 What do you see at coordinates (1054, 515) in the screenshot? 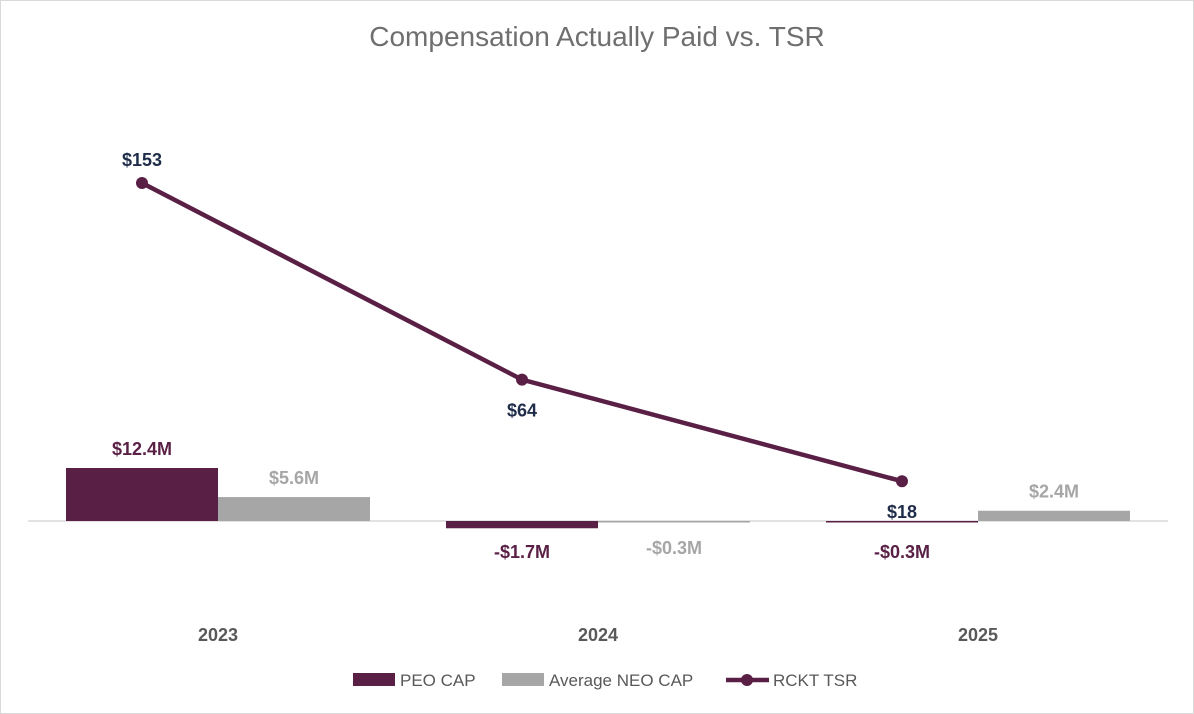
I see `bar-average-neo-cap-2025` at bounding box center [1054, 515].